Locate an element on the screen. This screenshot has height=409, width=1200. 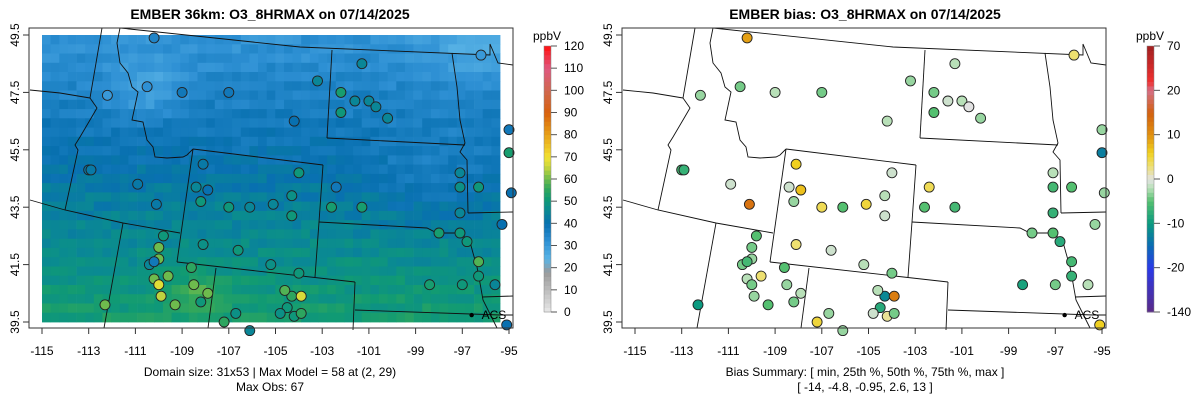
x-tick-label: -113 is located at coordinates (88, 351).